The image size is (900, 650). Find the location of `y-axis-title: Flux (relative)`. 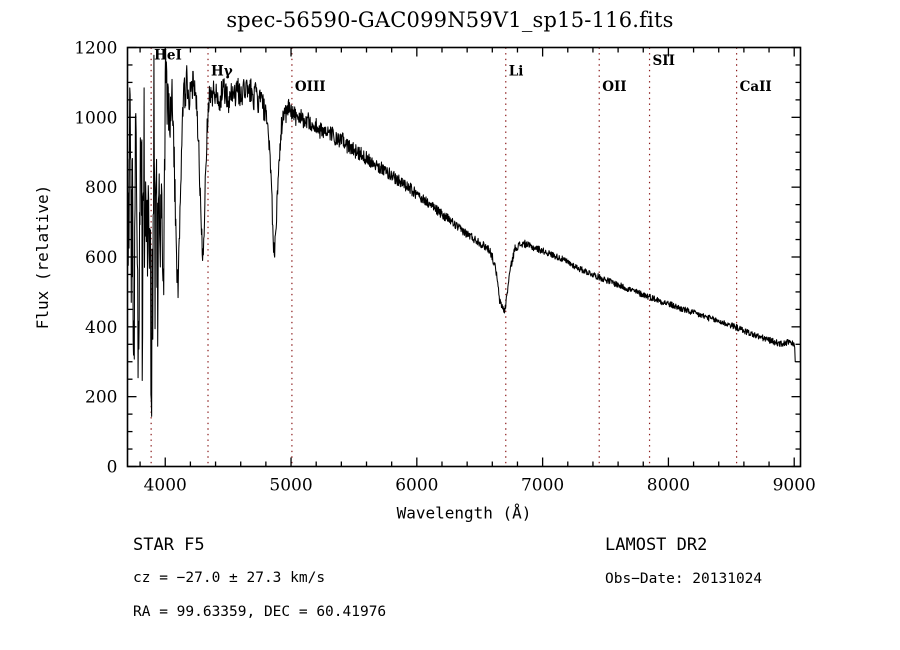

y-axis-title: Flux (relative) is located at coordinates (42, 257).